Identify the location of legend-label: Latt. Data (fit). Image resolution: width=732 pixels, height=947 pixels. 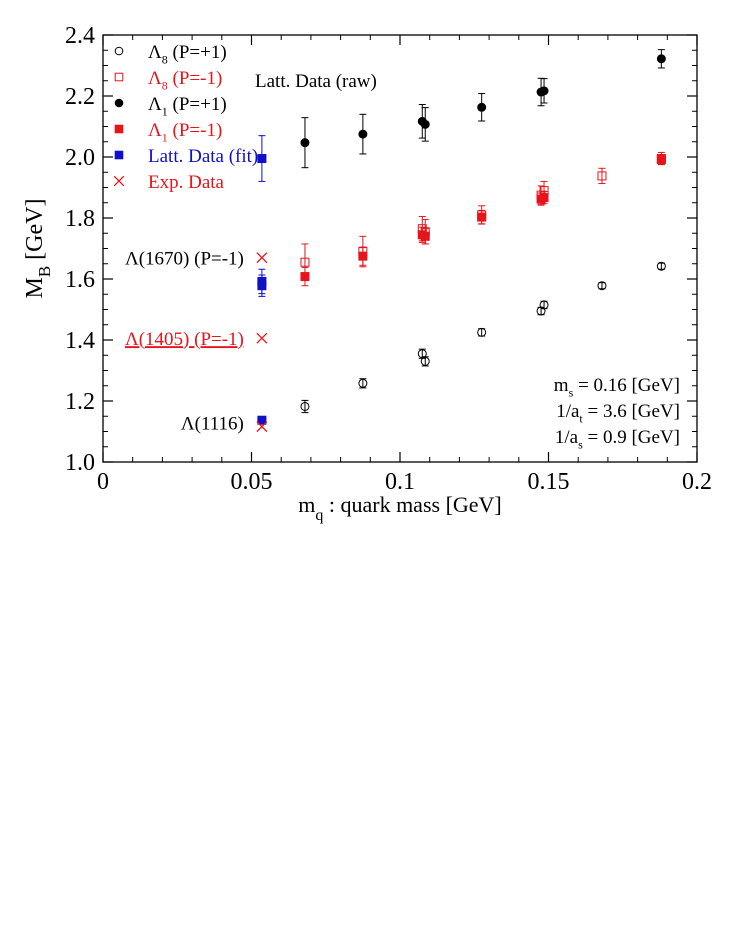
(203, 156).